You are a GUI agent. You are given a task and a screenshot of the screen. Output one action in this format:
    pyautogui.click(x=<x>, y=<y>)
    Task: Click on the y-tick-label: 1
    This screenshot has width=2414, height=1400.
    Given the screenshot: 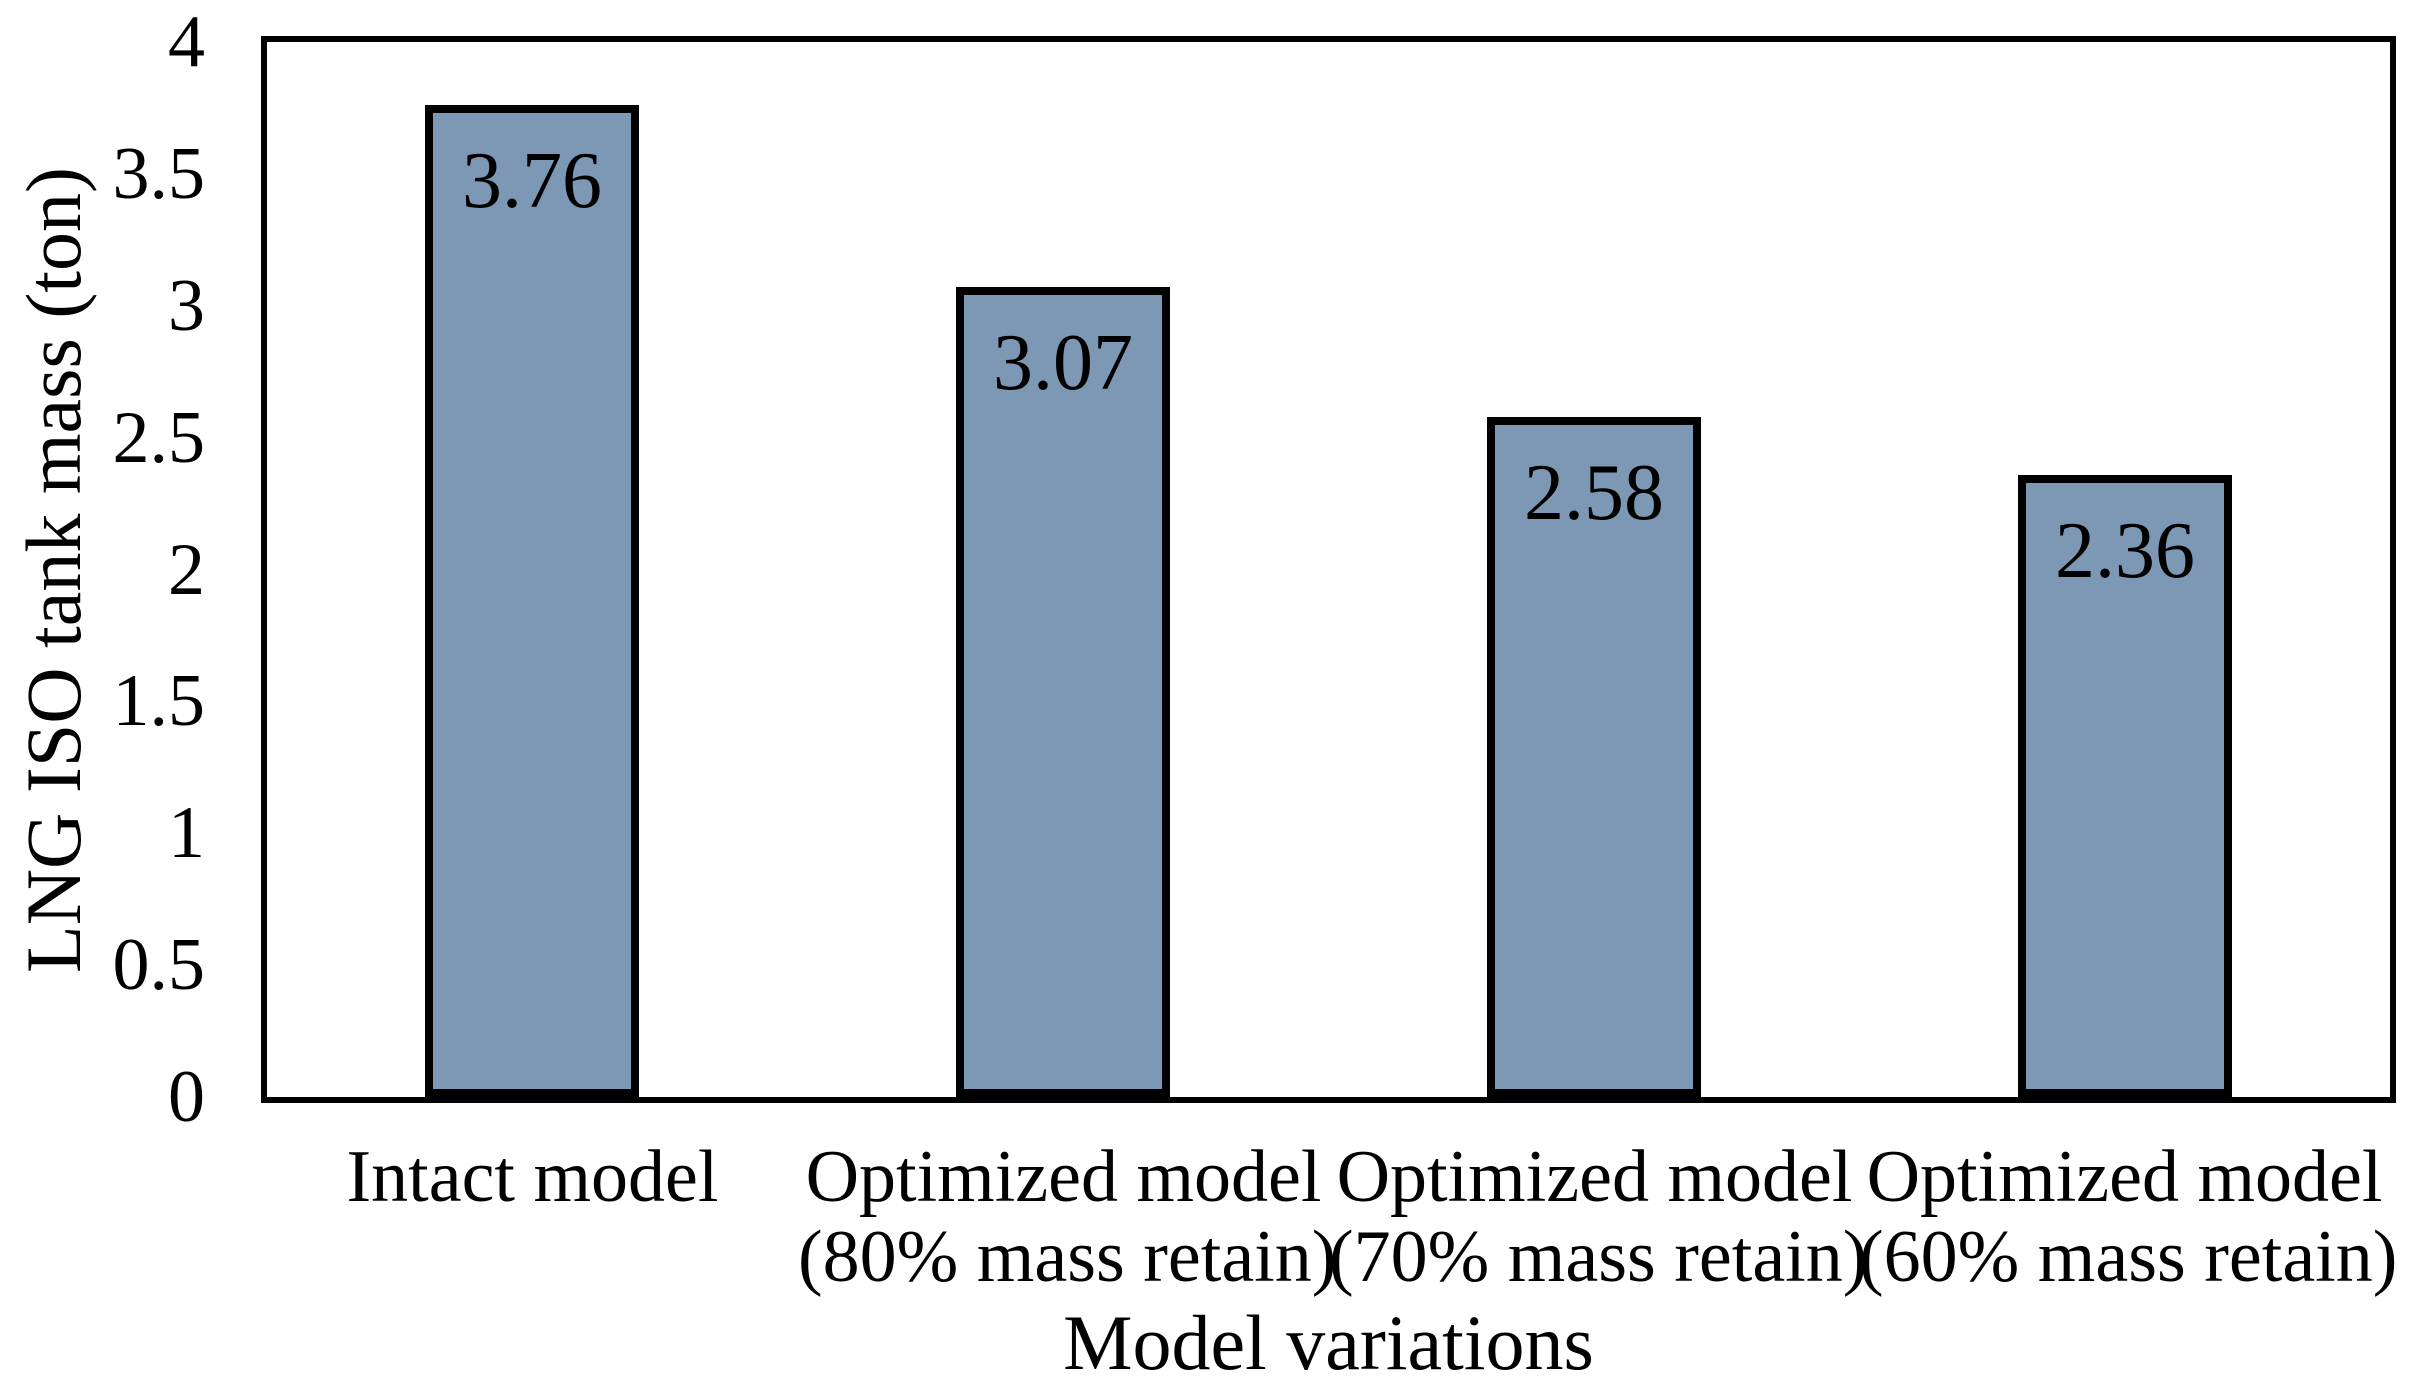 What is the action you would take?
    pyautogui.click(x=186, y=833)
    